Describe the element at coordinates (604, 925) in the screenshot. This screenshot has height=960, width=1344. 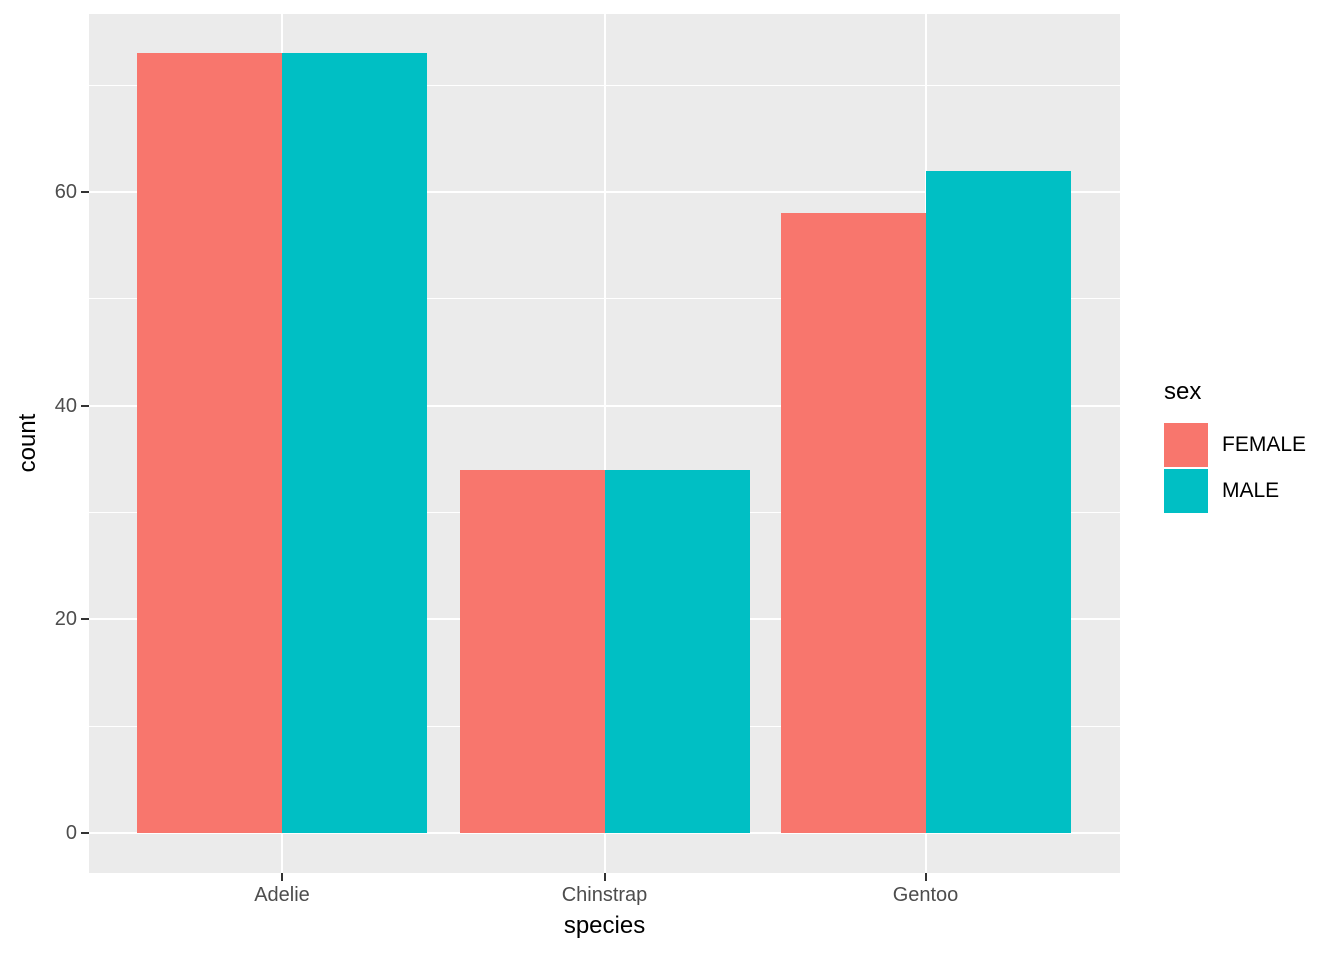
I see `x-axis-title: species` at that location.